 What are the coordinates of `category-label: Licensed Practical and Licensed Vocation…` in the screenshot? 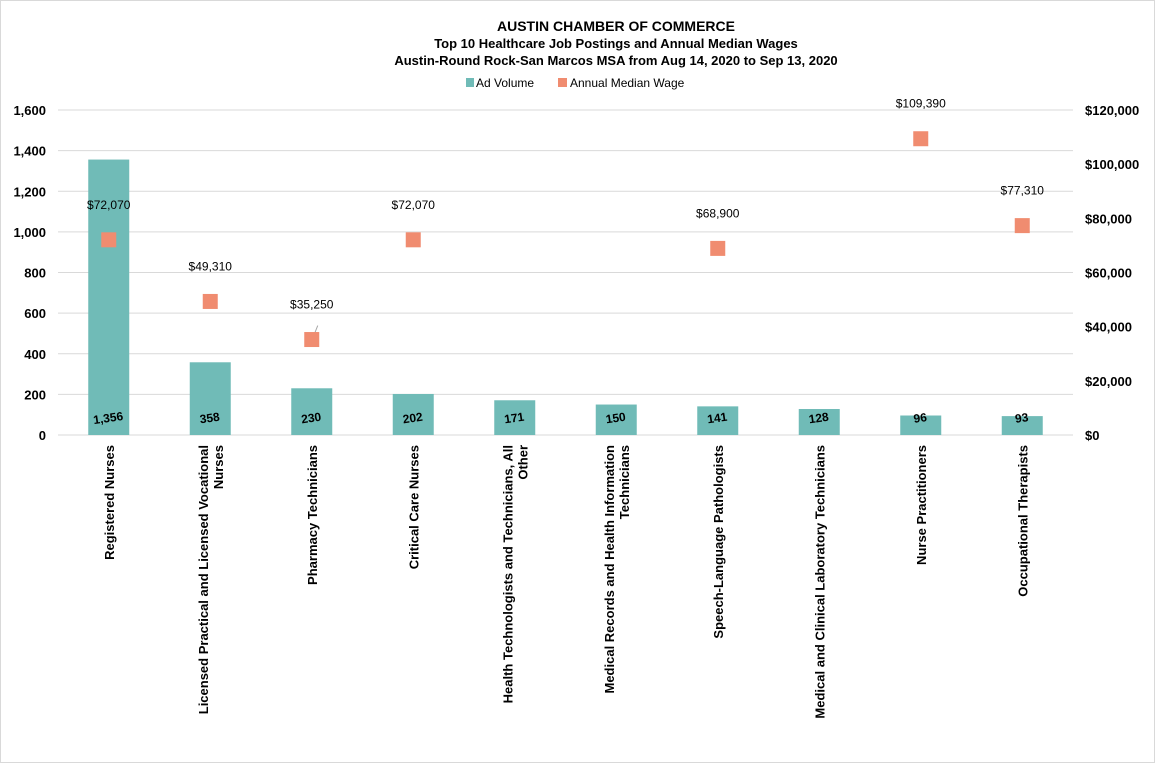 It's located at (211, 579).